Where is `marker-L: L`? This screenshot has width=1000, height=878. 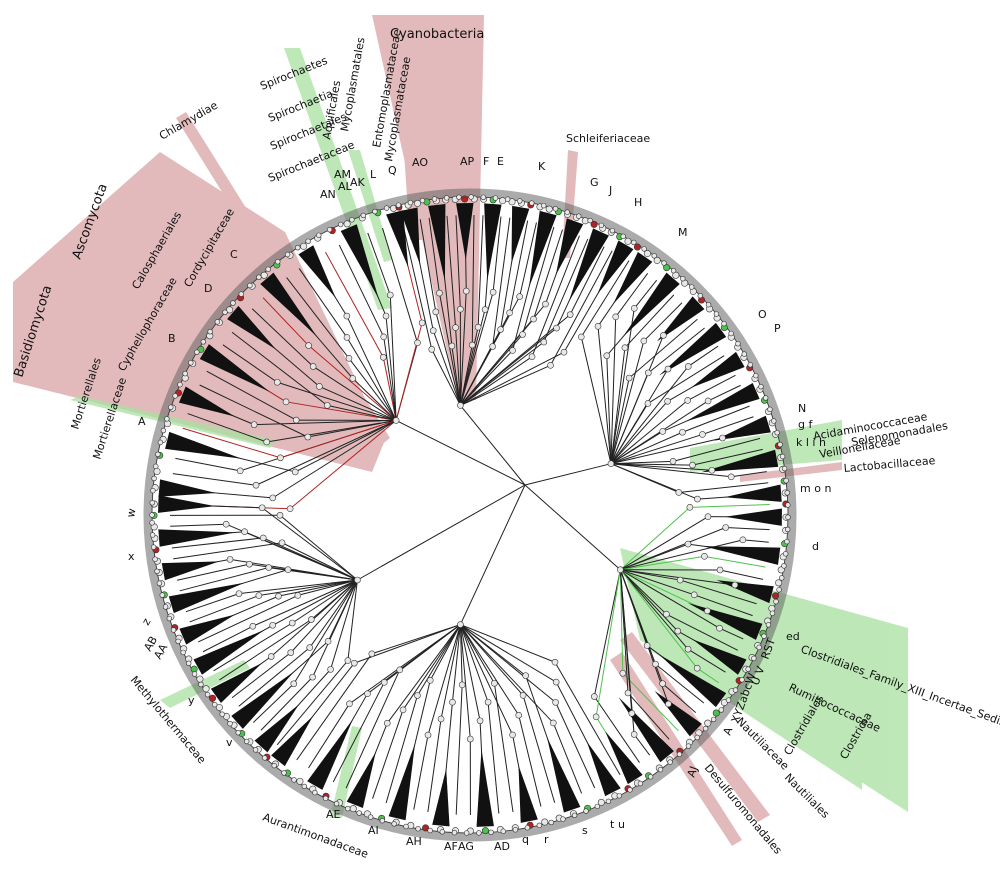 marker-L: L is located at coordinates (373, 174).